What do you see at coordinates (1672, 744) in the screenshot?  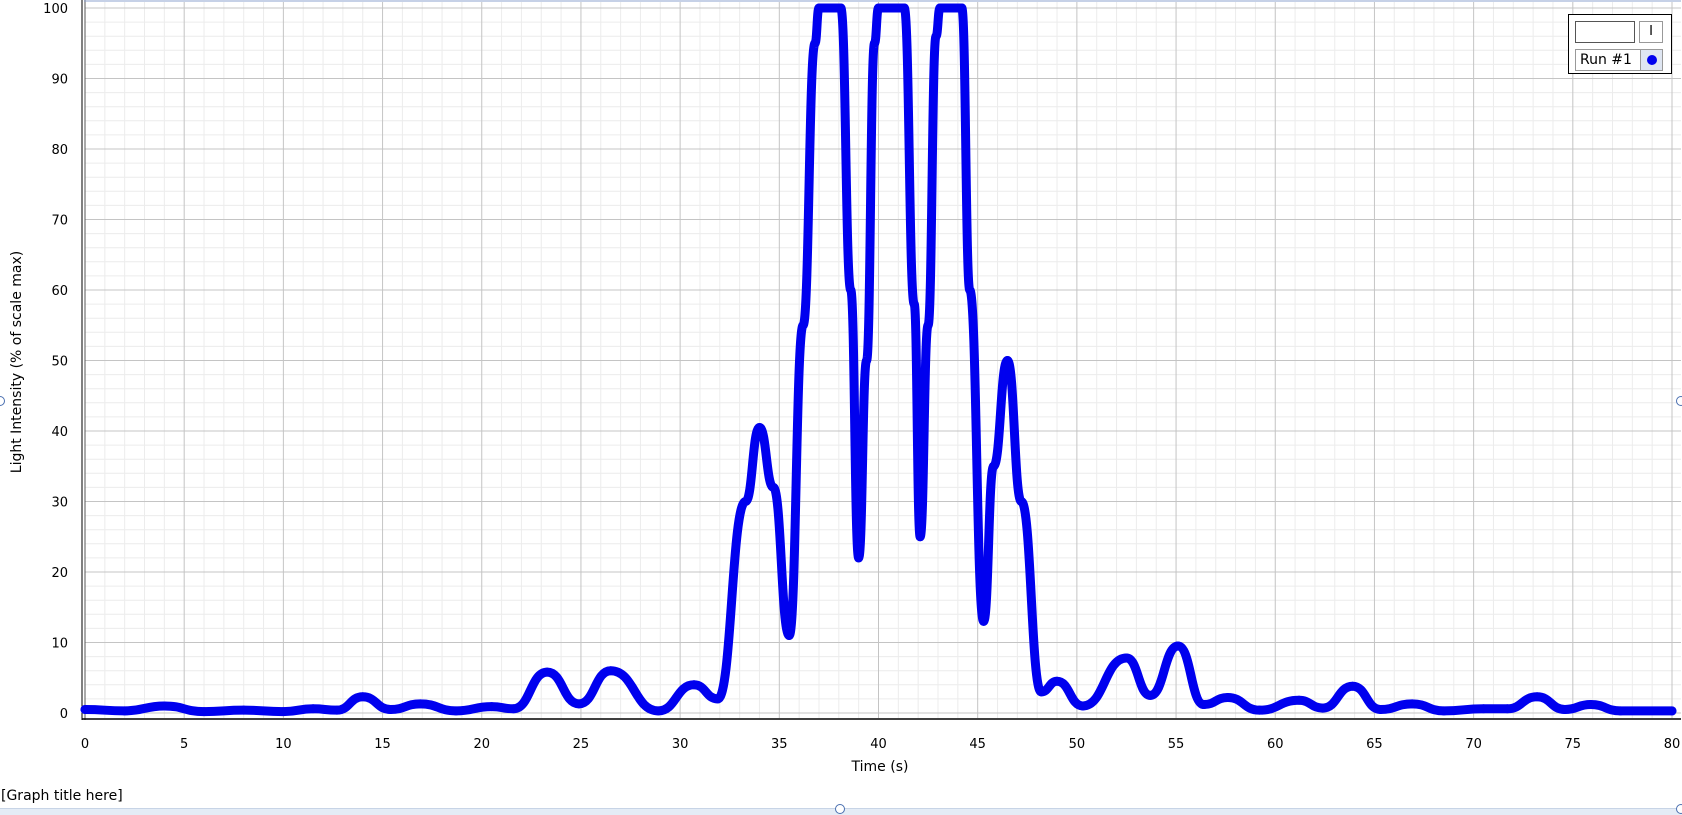 I see `x-tick-label: 80` at bounding box center [1672, 744].